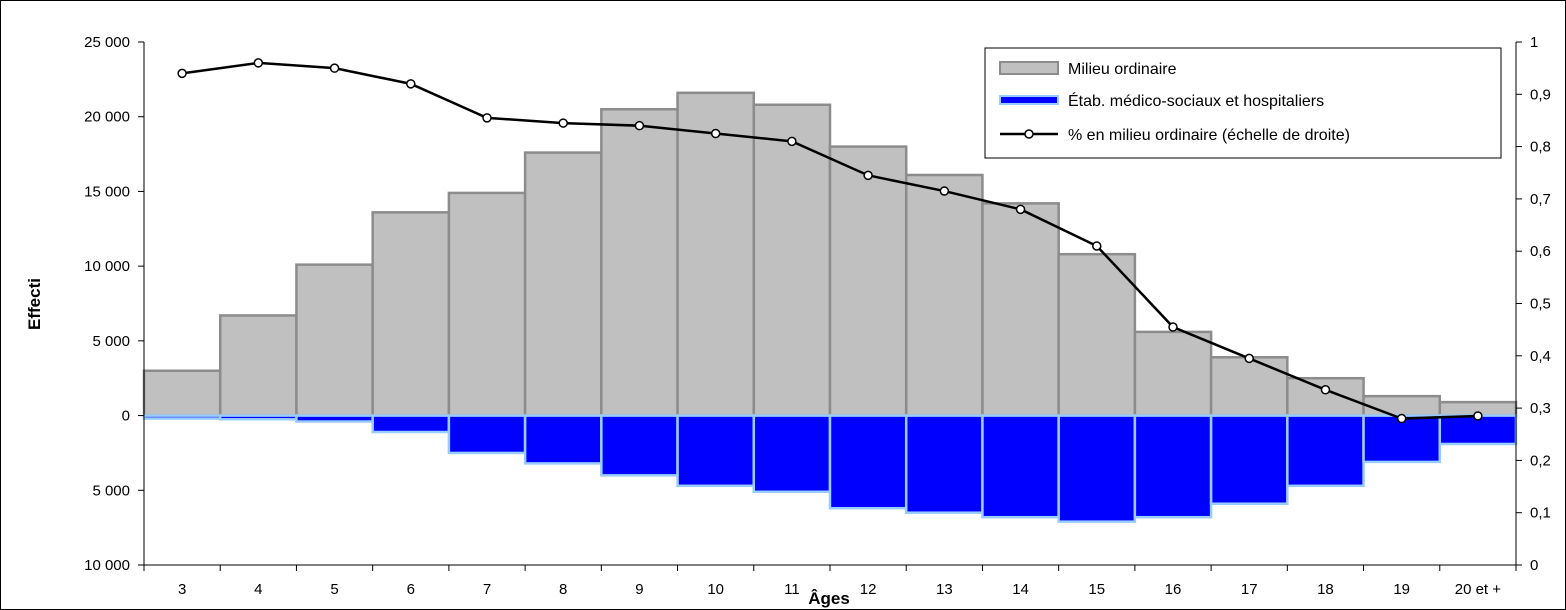  I want to click on x-tick-label: 18, so click(1325, 589).